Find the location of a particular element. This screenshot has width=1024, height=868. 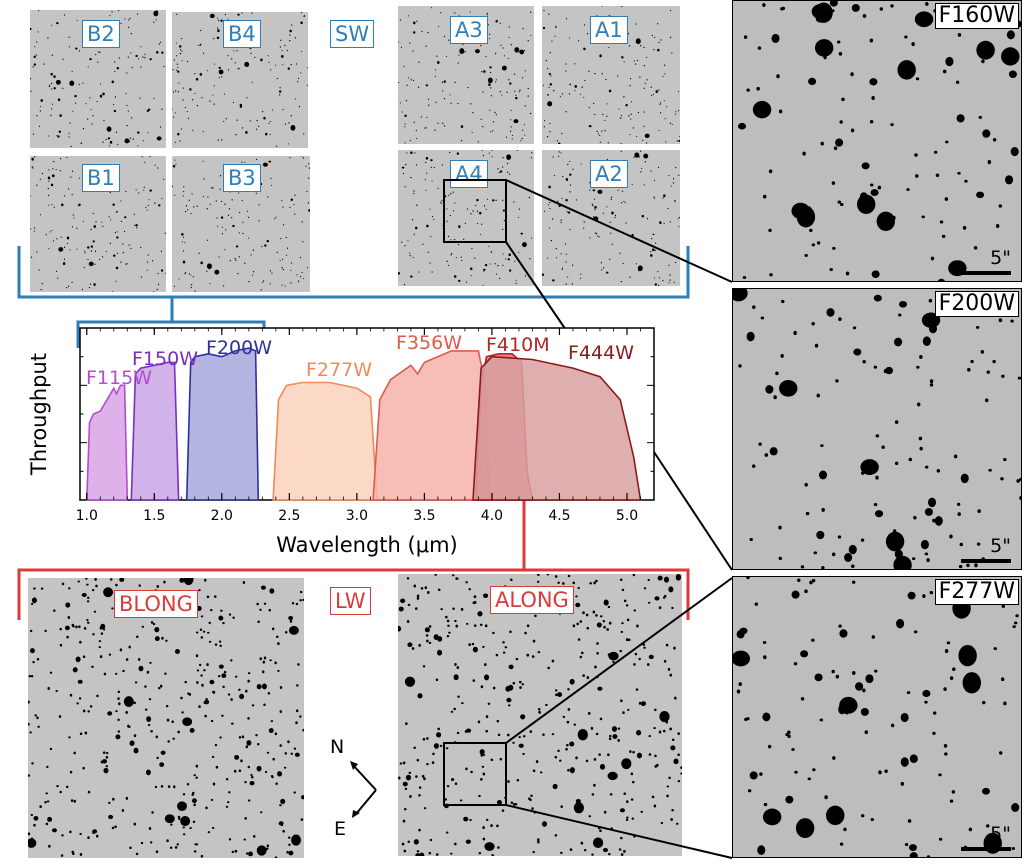

filter-label: F277W is located at coordinates (976, 592).